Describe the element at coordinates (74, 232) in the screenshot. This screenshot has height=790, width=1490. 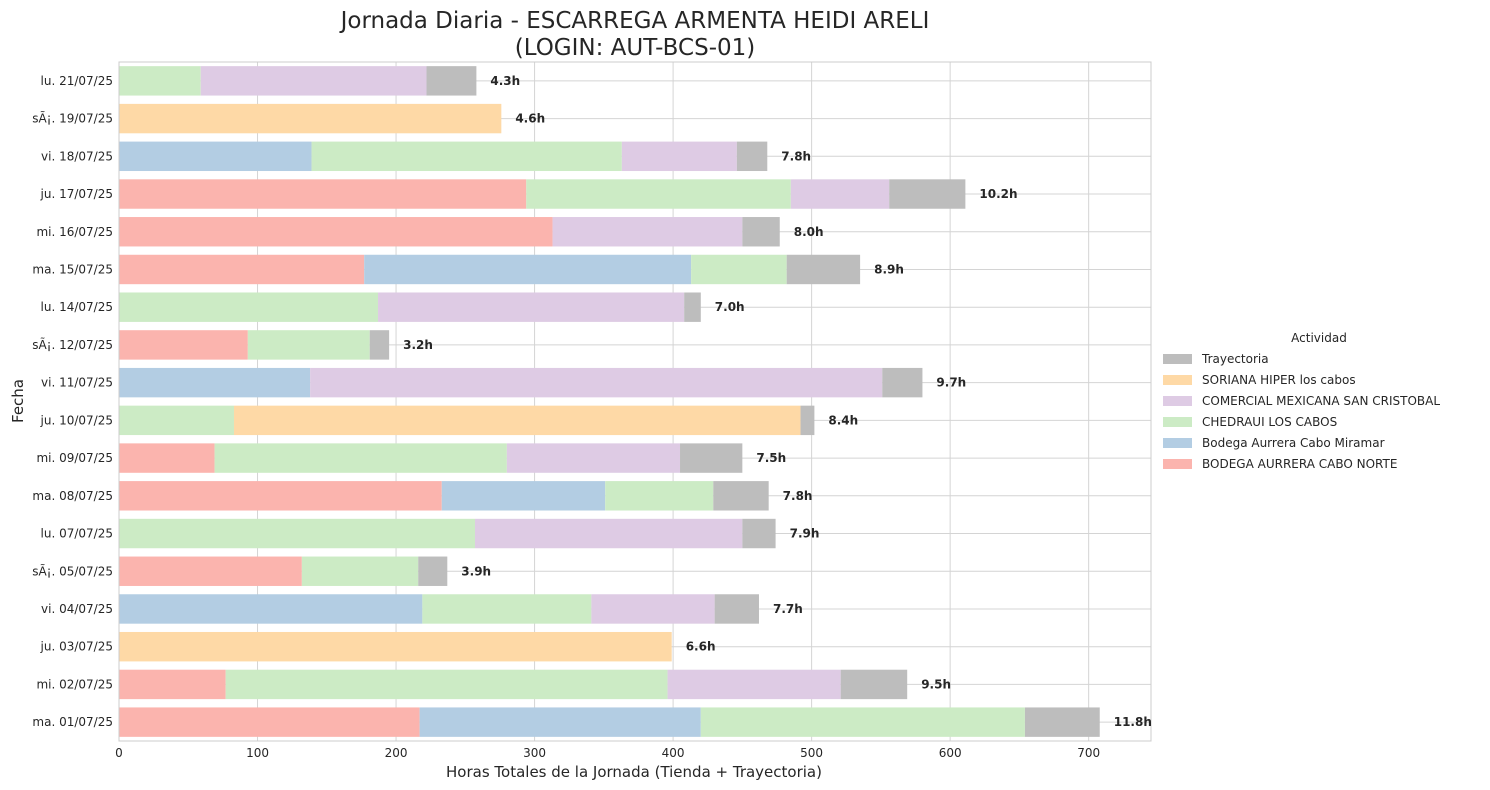
I see `y-tick-label: mi. 16/07/25` at that location.